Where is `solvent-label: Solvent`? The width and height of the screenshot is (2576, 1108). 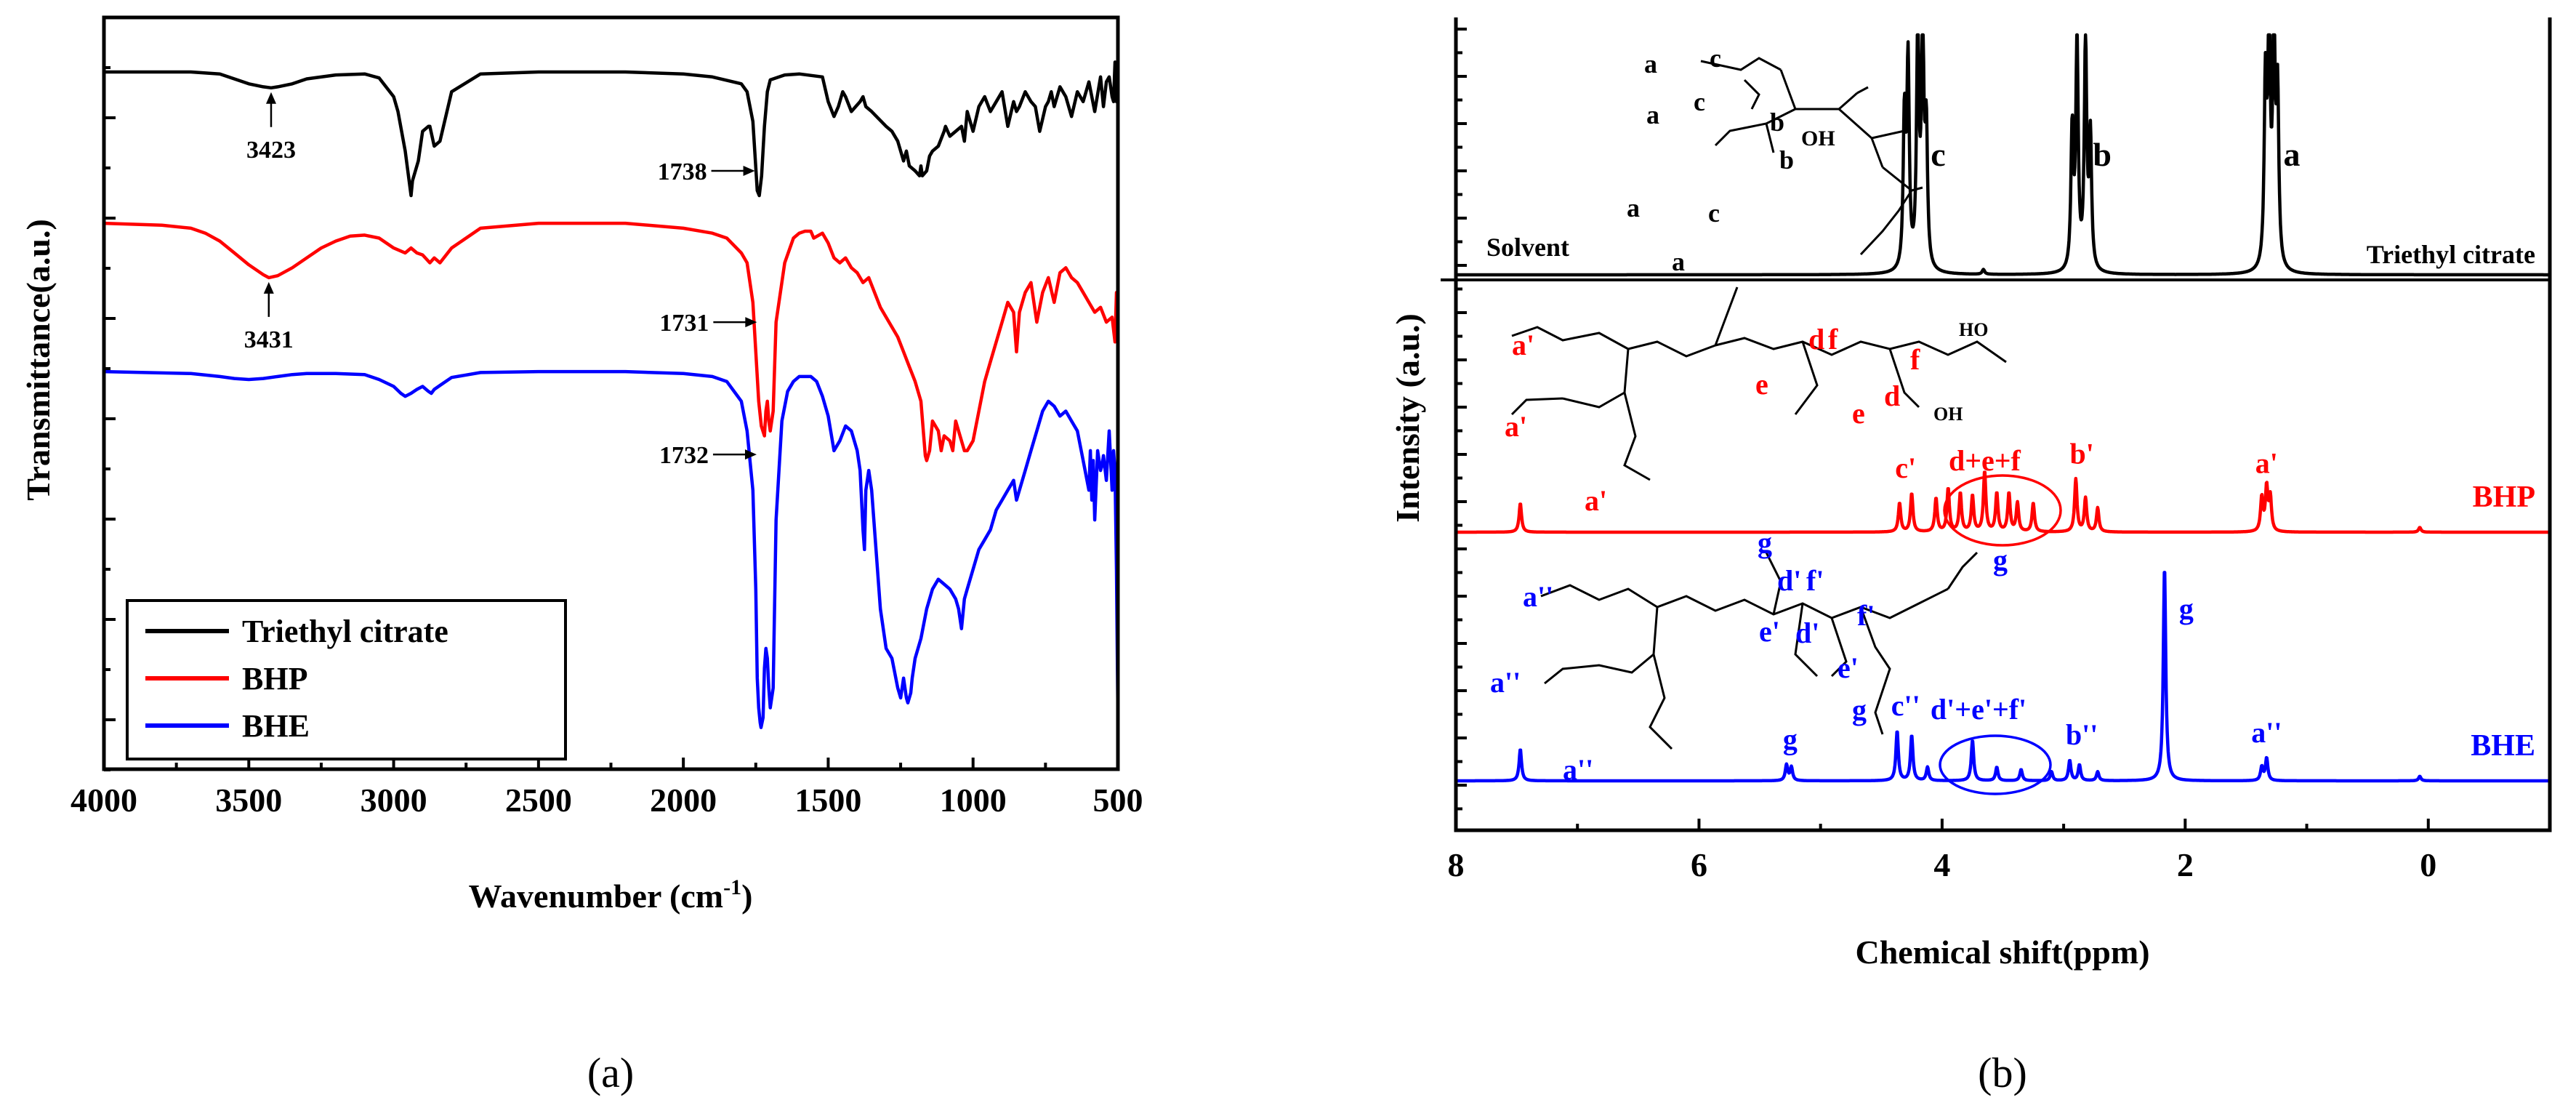 solvent-label: Solvent is located at coordinates (1527, 247).